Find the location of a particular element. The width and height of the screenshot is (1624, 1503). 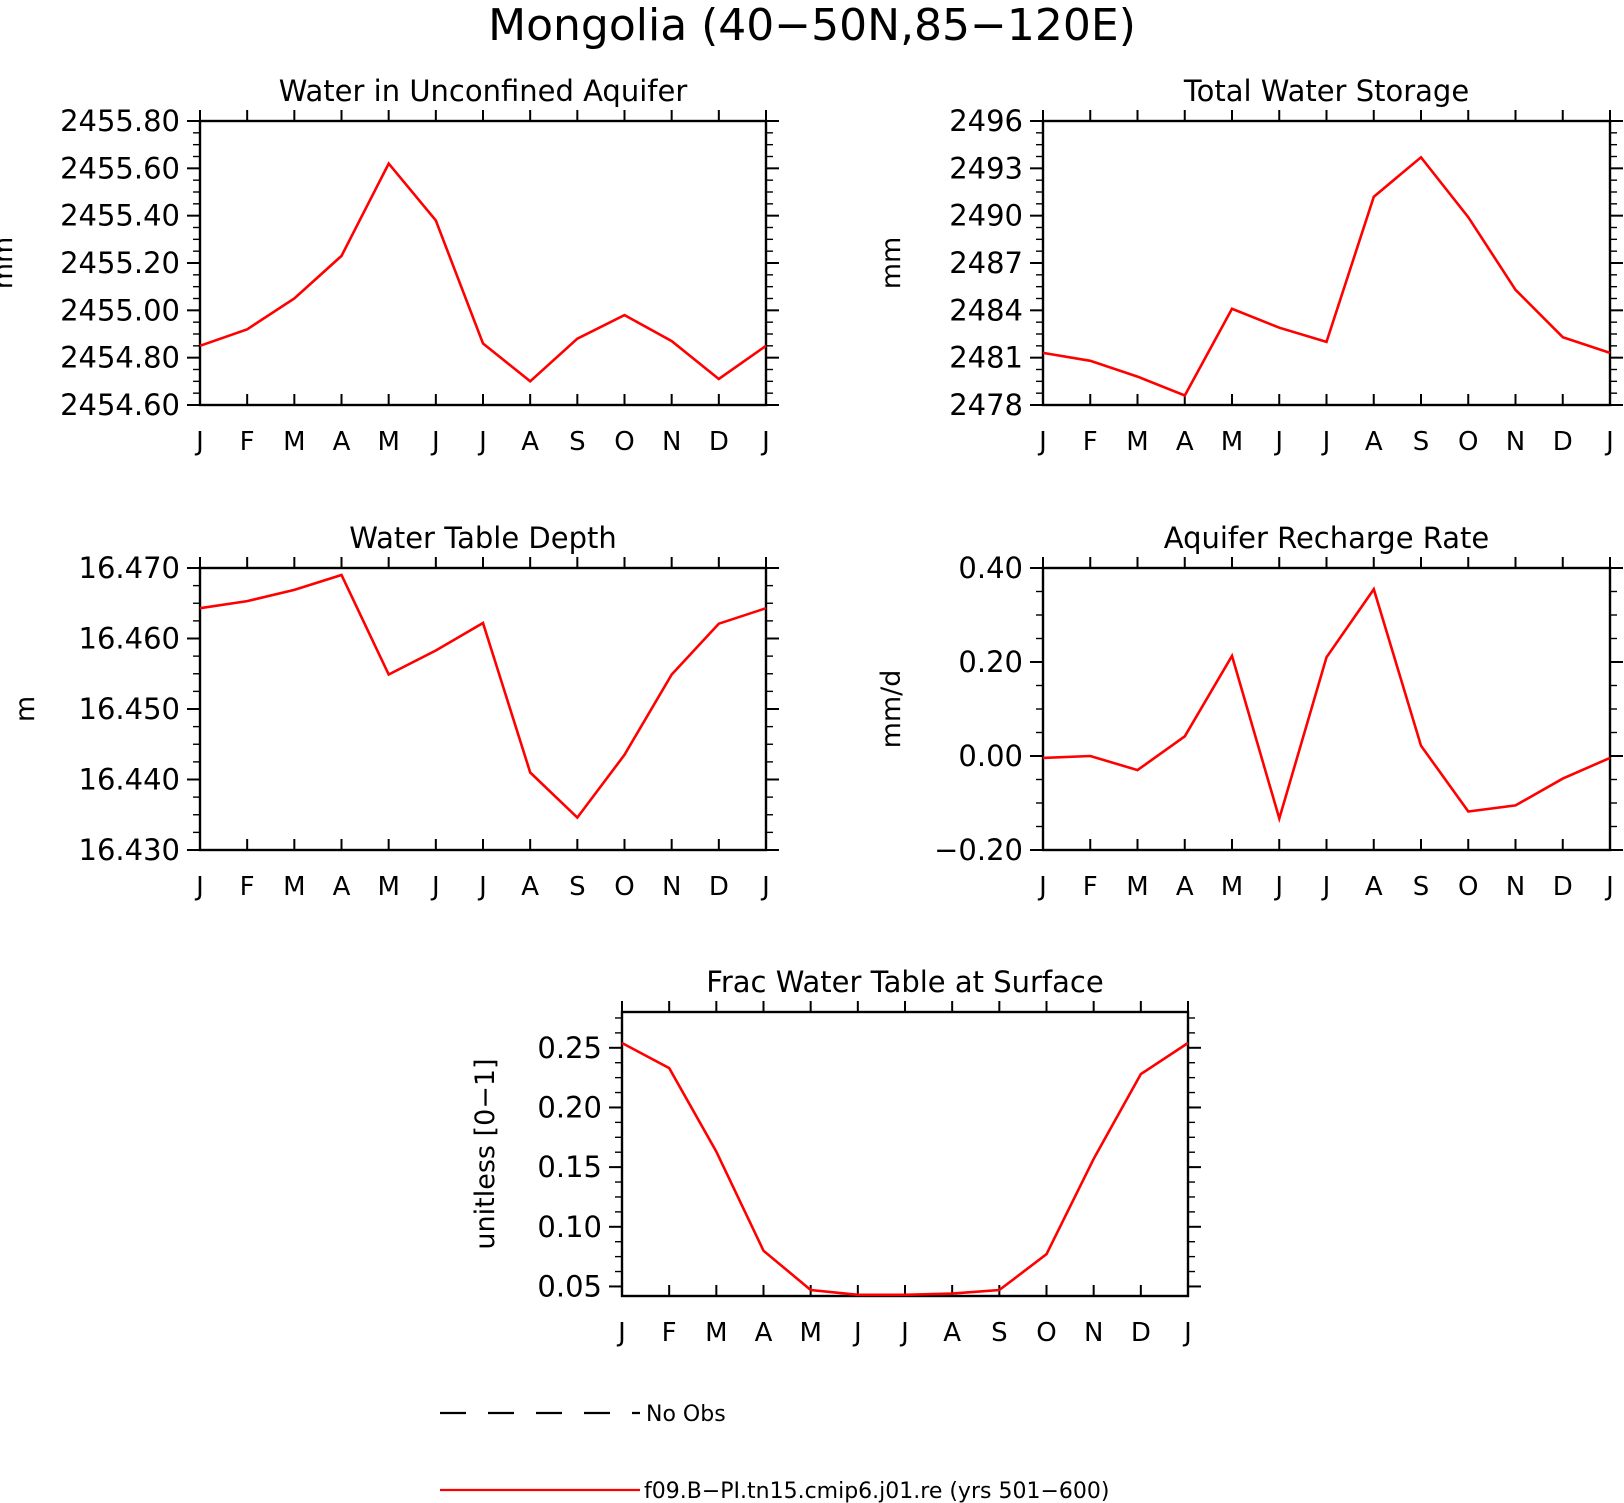

total-water-storage-ytick-label: 2478 is located at coordinates (986, 405).